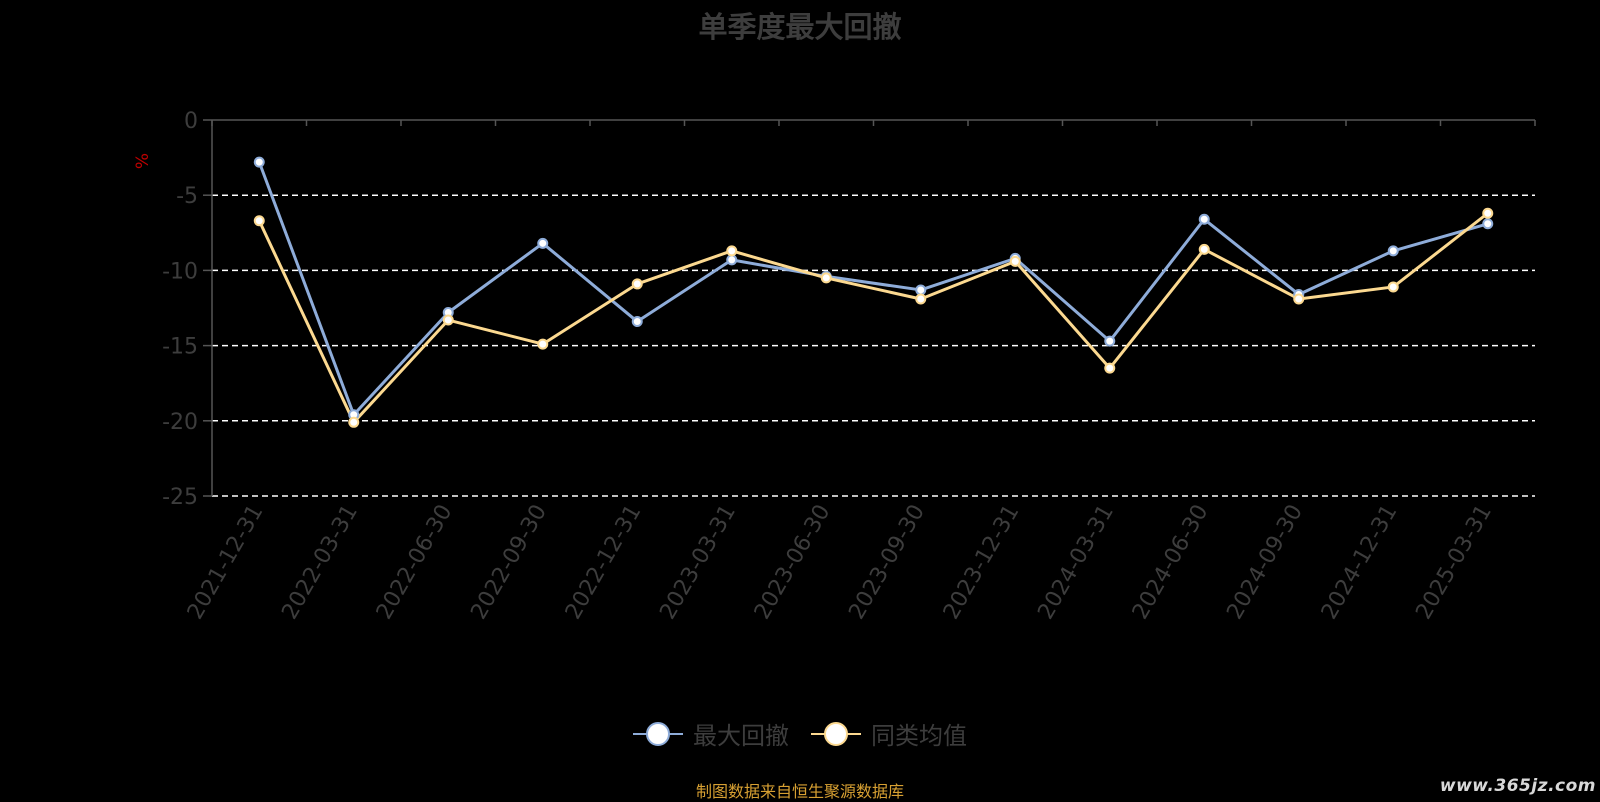 Image resolution: width=1600 pixels, height=802 pixels. Describe the element at coordinates (982, 562) in the screenshot. I see `x-tick-label: 2023-12-31` at that location.